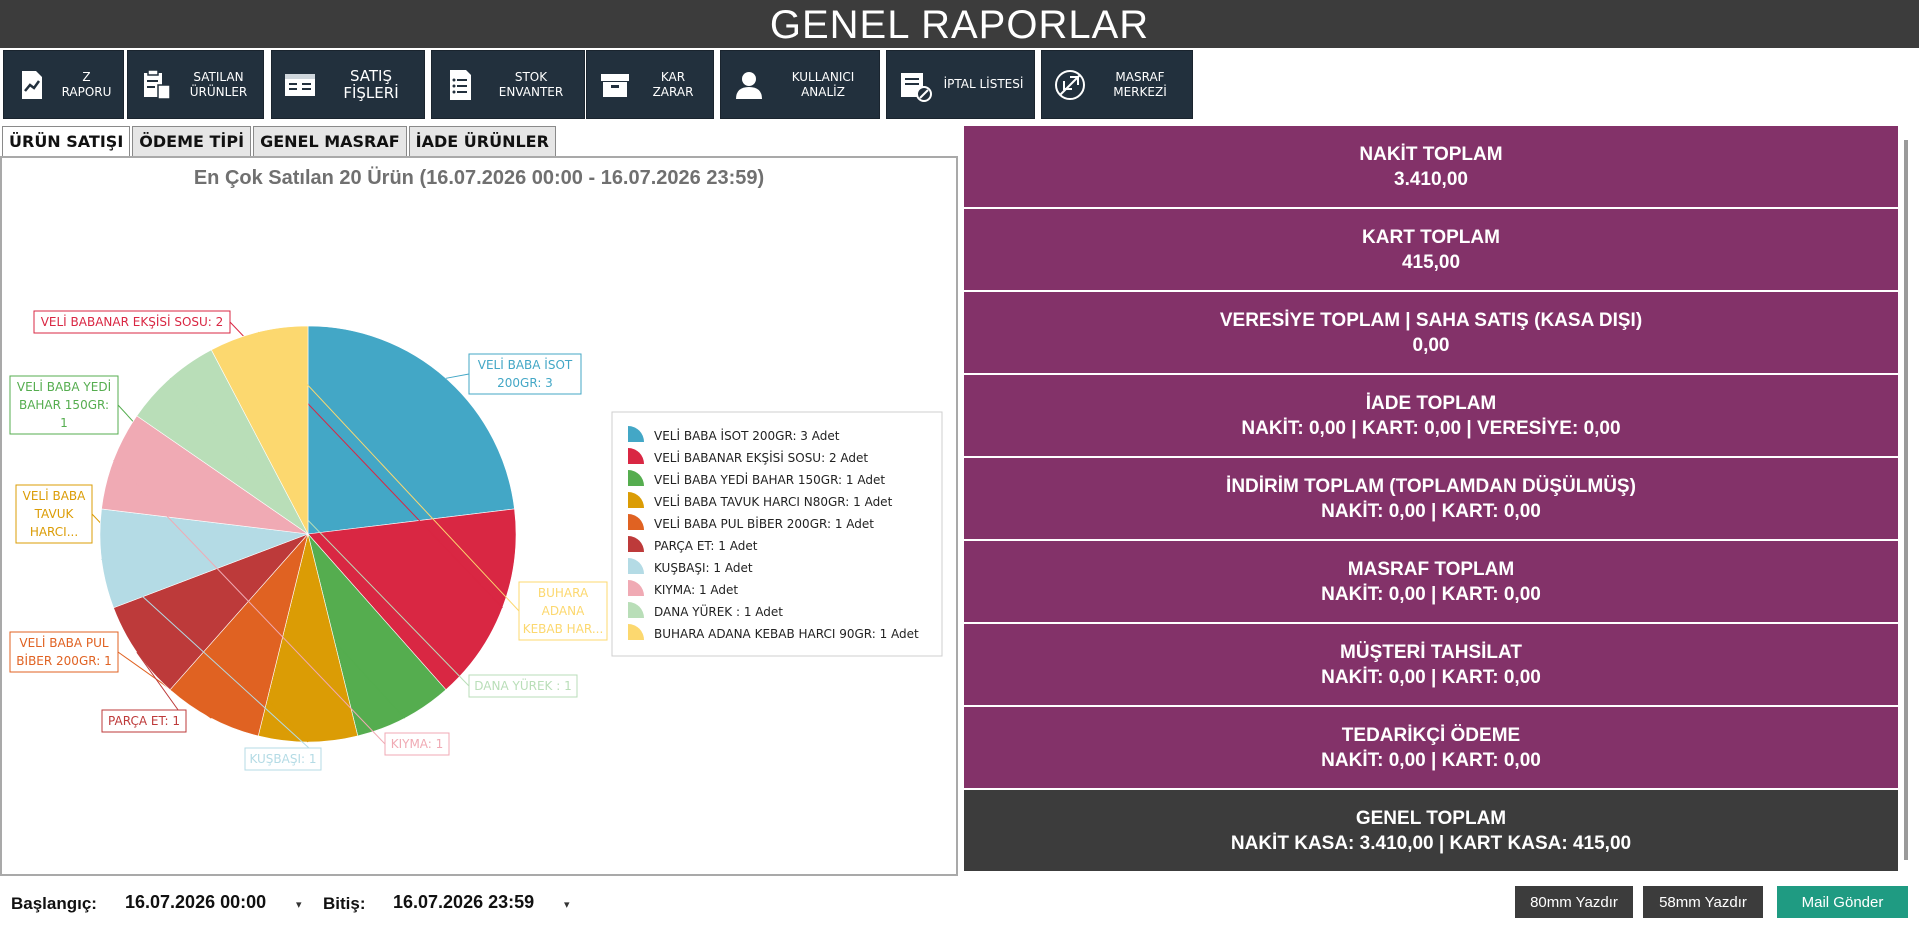 This screenshot has width=1919, height=947. I want to click on receipts-icon, so click(300, 84).